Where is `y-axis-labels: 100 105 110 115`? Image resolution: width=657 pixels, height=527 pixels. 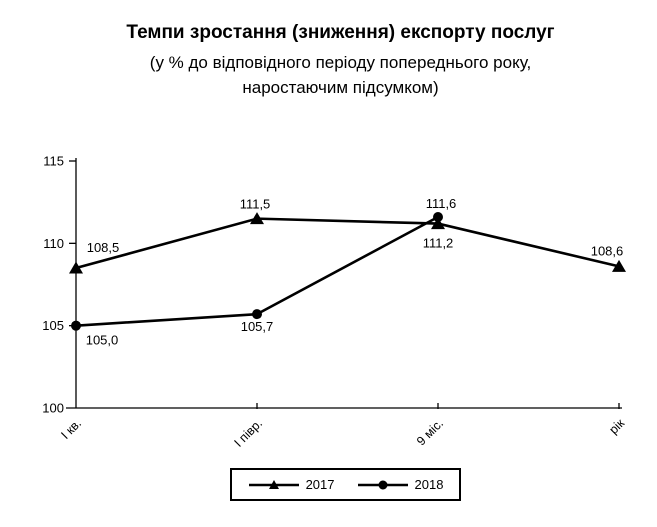
y-axis-labels: 100 105 110 115 is located at coordinates (53, 285).